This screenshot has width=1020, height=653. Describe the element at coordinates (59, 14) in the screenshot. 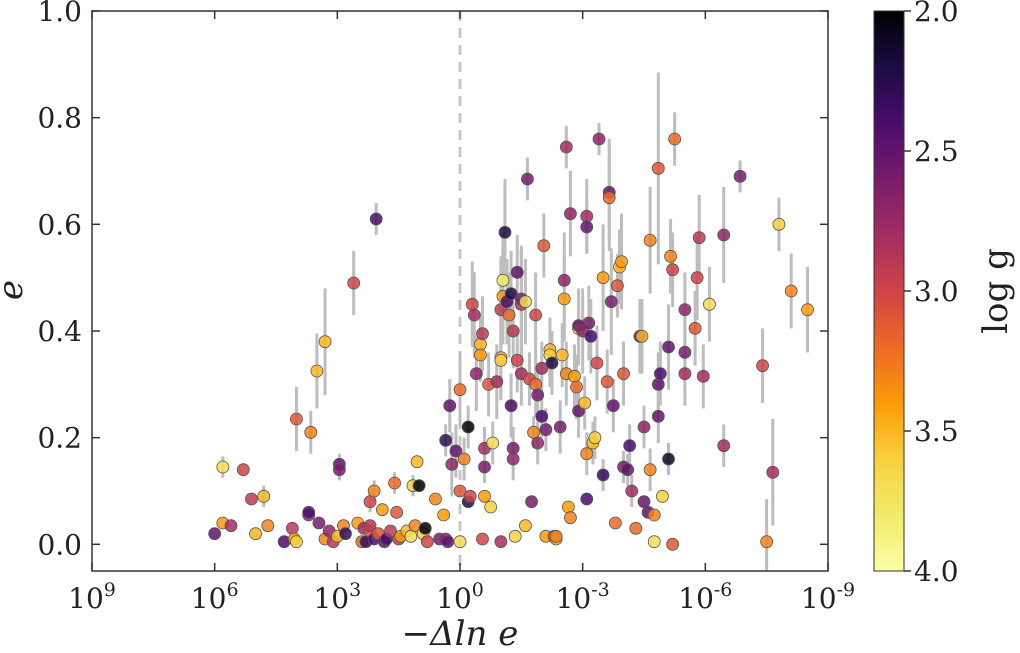

I see `y-tick-label: 1.0` at that location.